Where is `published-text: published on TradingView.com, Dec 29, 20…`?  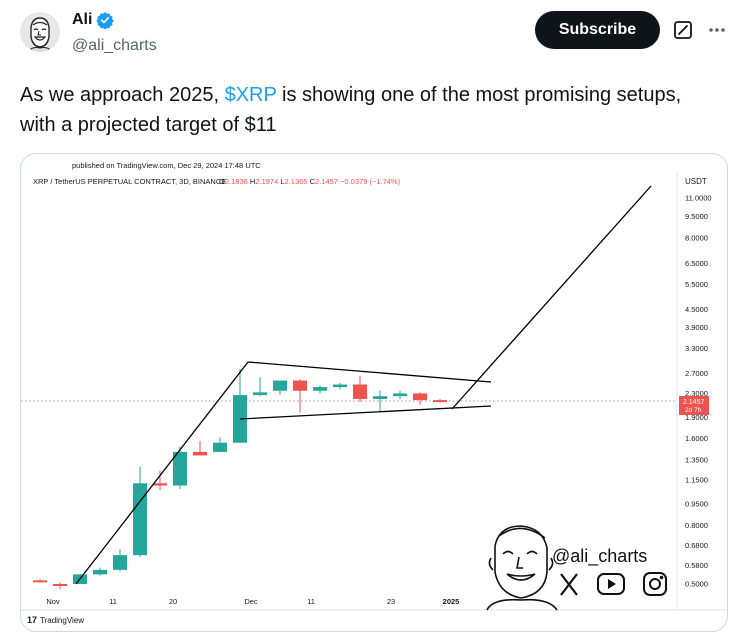
published-text: published on TradingView.com, Dec 29, 20… is located at coordinates (166, 165).